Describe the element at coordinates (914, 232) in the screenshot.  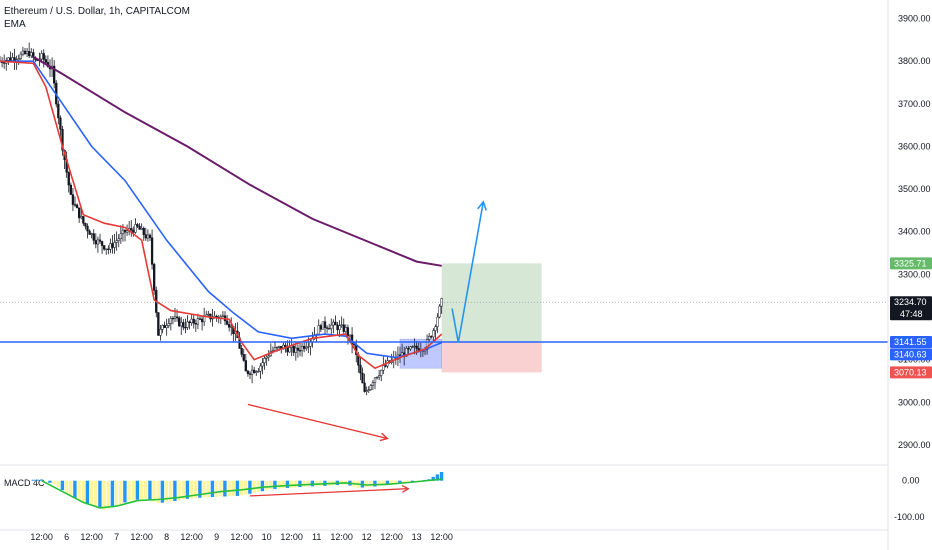
I see `y-tick-label: 3400.00` at that location.